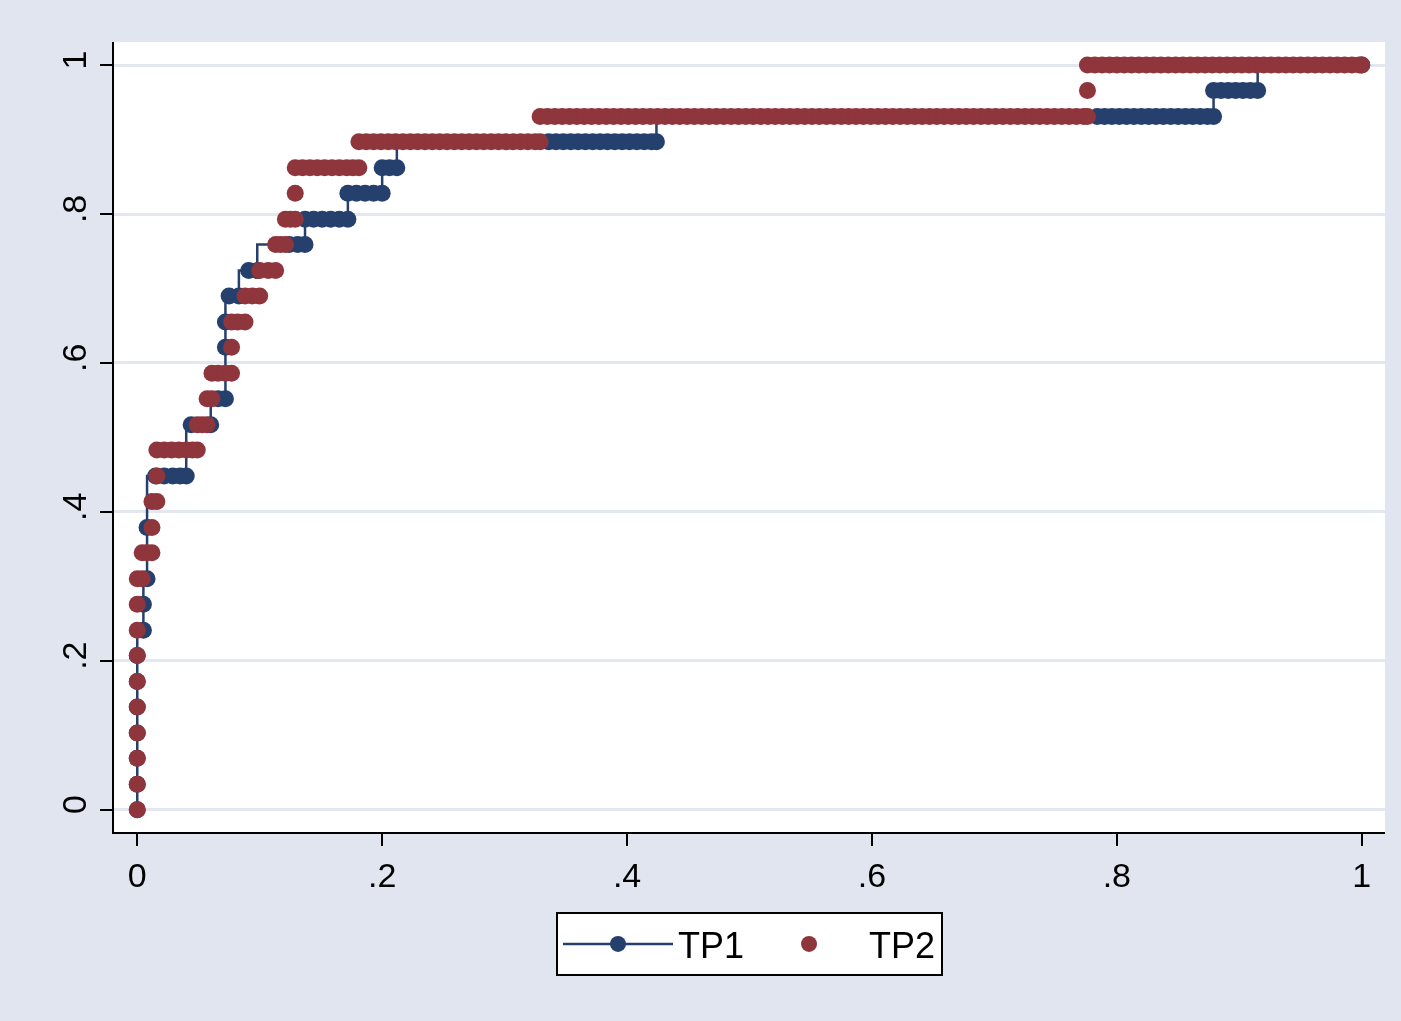  I want to click on legend-label: TP1, so click(711, 945).